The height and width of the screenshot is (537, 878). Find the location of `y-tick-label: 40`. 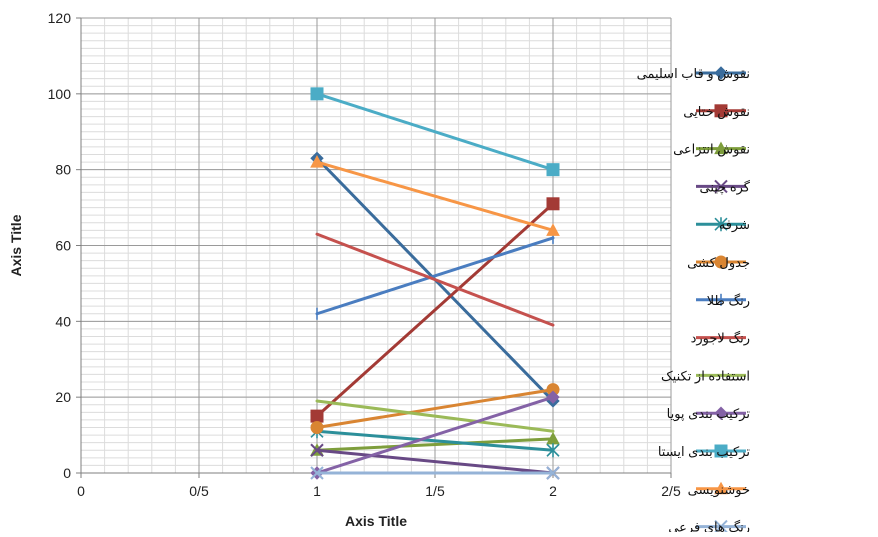

y-tick-label: 40 is located at coordinates (63, 321).